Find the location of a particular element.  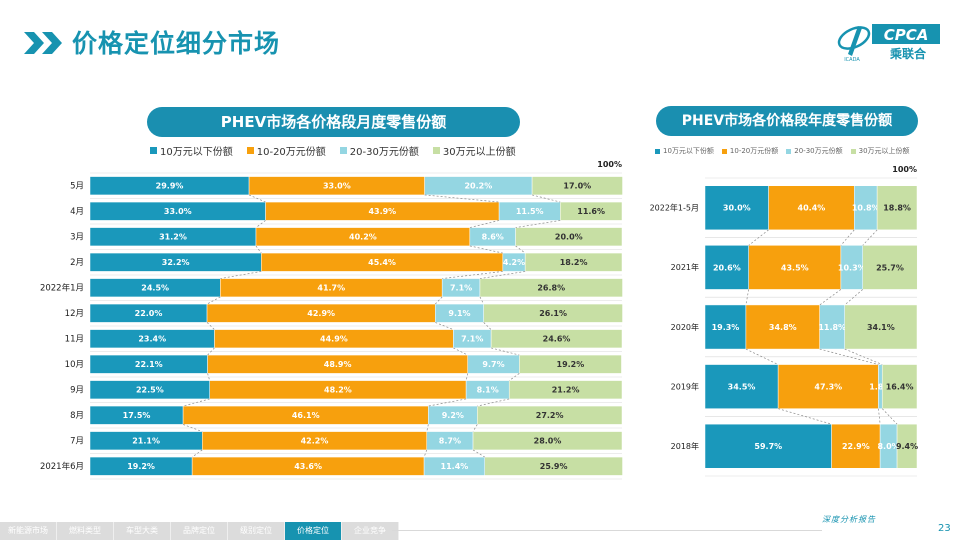

legend-label: 10-20万元份额 is located at coordinates (291, 152).